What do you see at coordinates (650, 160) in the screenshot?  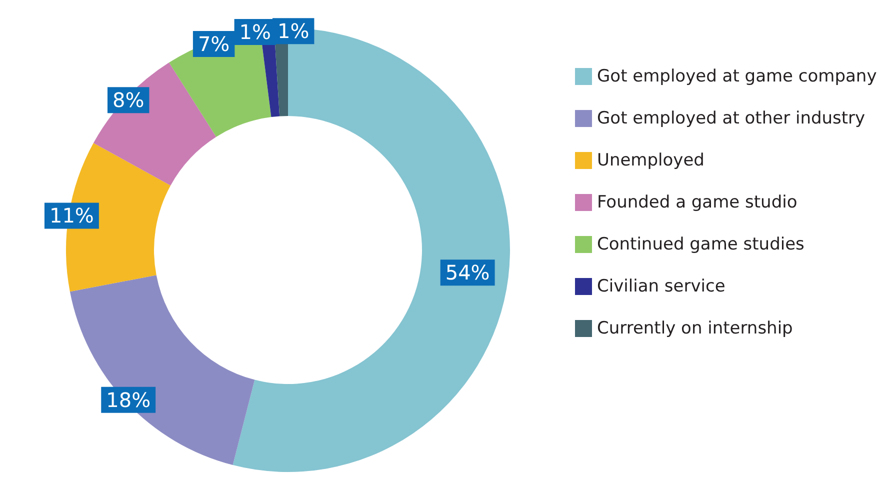 I see `legend-label: Unemployed` at bounding box center [650, 160].